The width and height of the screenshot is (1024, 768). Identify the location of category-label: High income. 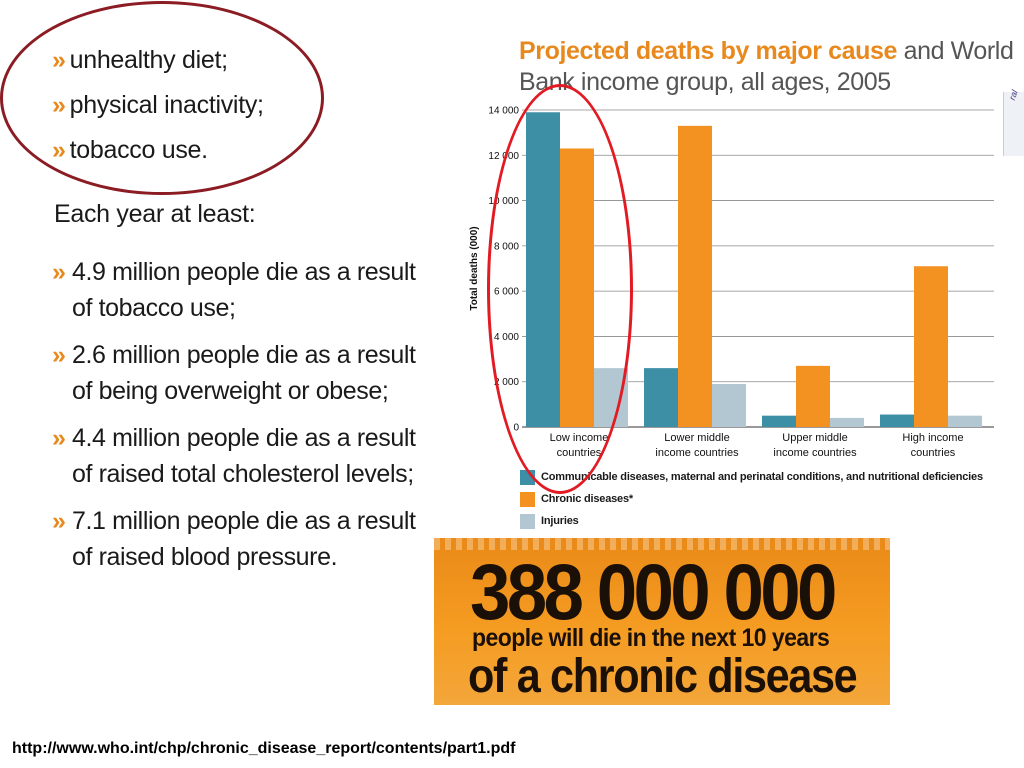
(932, 438).